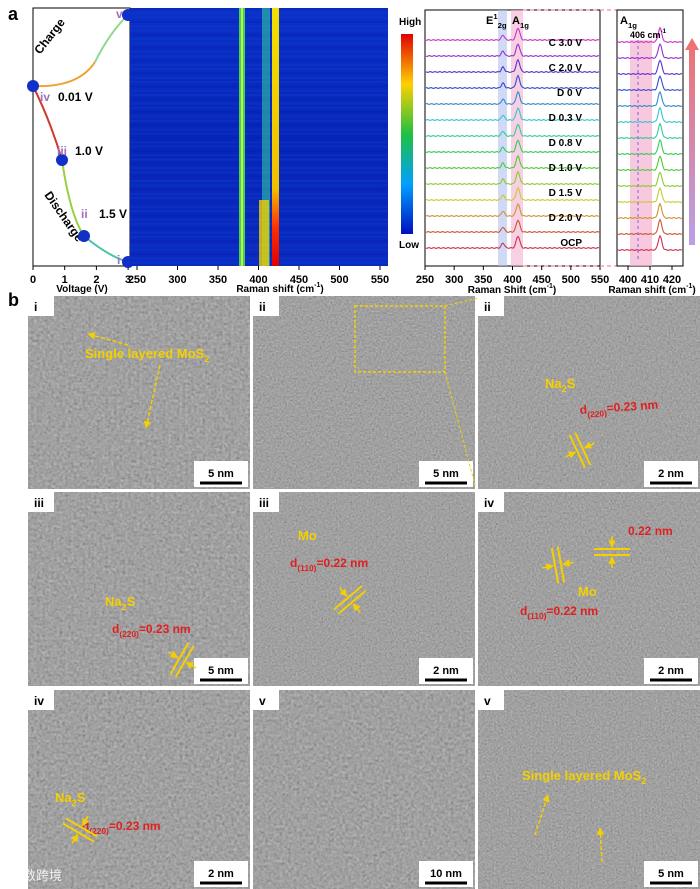 This screenshot has height=889, width=700. Describe the element at coordinates (597, 413) in the screenshot. I see `annotation-part: (220)` at that location.